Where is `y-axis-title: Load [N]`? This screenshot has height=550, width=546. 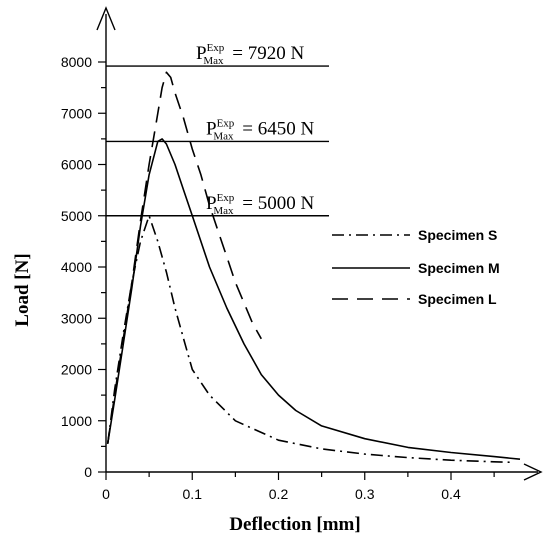 y-axis-title: Load [N] is located at coordinates (22, 289).